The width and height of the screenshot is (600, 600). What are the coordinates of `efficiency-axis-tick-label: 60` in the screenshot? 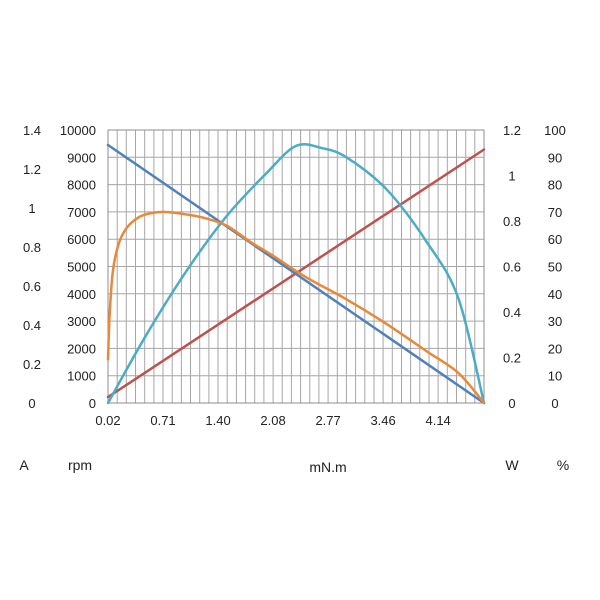 It's located at (555, 239).